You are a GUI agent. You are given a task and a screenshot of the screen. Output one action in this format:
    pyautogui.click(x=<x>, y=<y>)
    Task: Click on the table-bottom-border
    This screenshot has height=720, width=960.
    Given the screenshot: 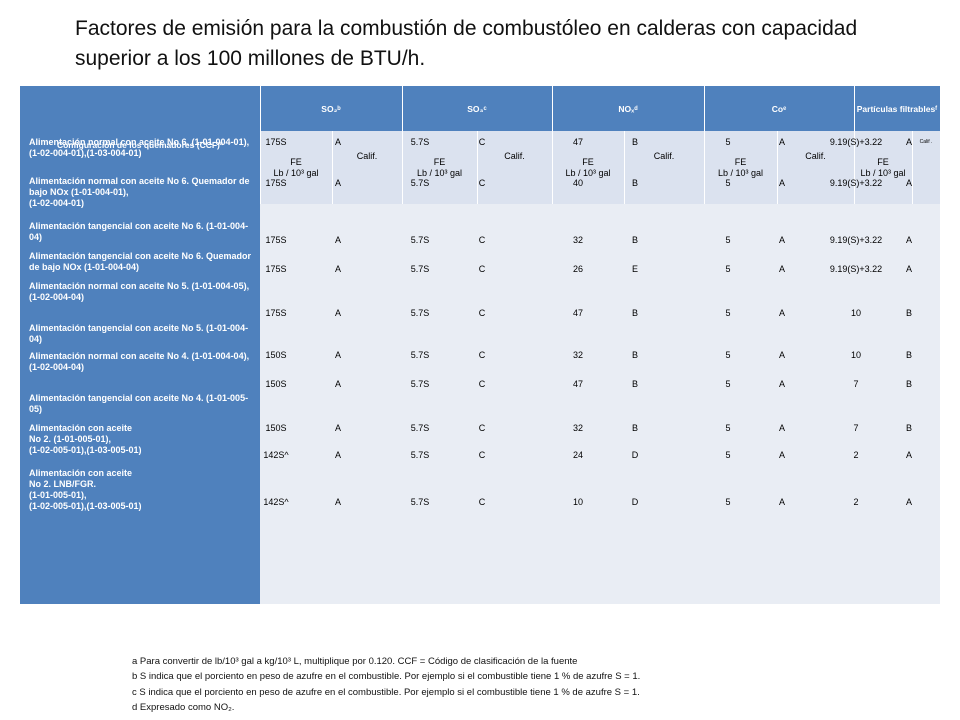 What is the action you would take?
    pyautogui.click(x=480, y=605)
    